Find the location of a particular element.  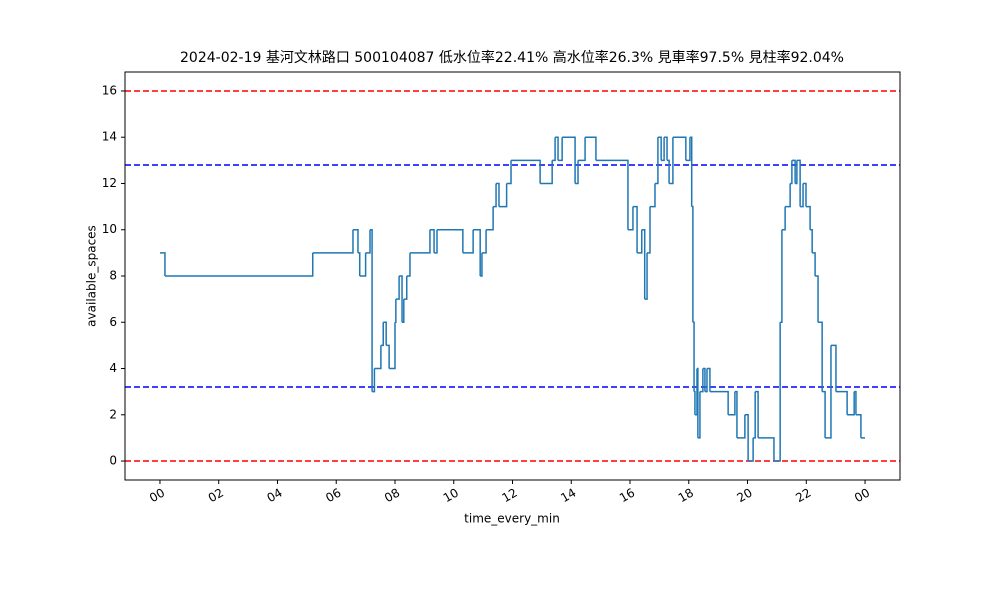

x-tick-label: 18 is located at coordinates (686, 496).